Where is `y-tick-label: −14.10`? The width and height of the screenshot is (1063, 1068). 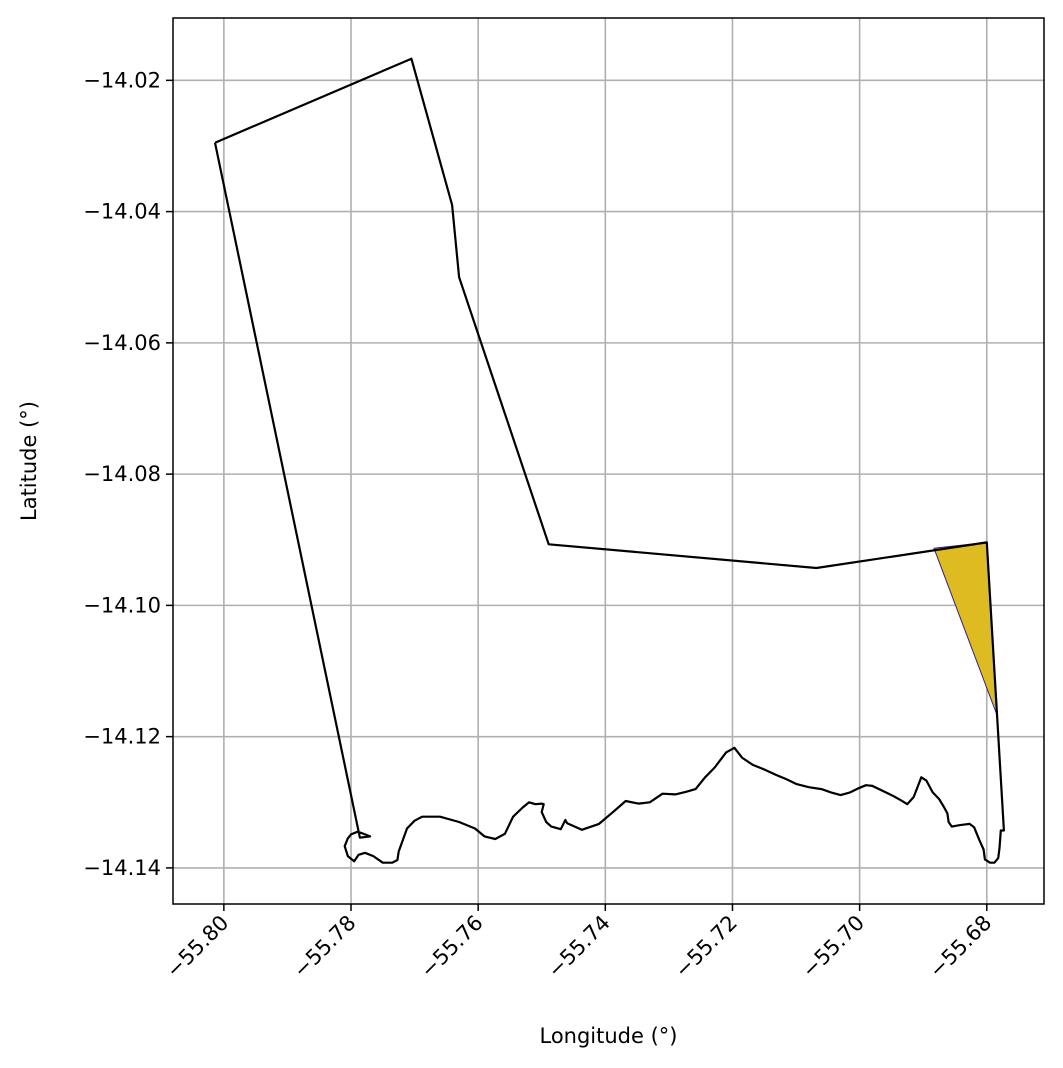
y-tick-label: −14.10 is located at coordinates (122, 605).